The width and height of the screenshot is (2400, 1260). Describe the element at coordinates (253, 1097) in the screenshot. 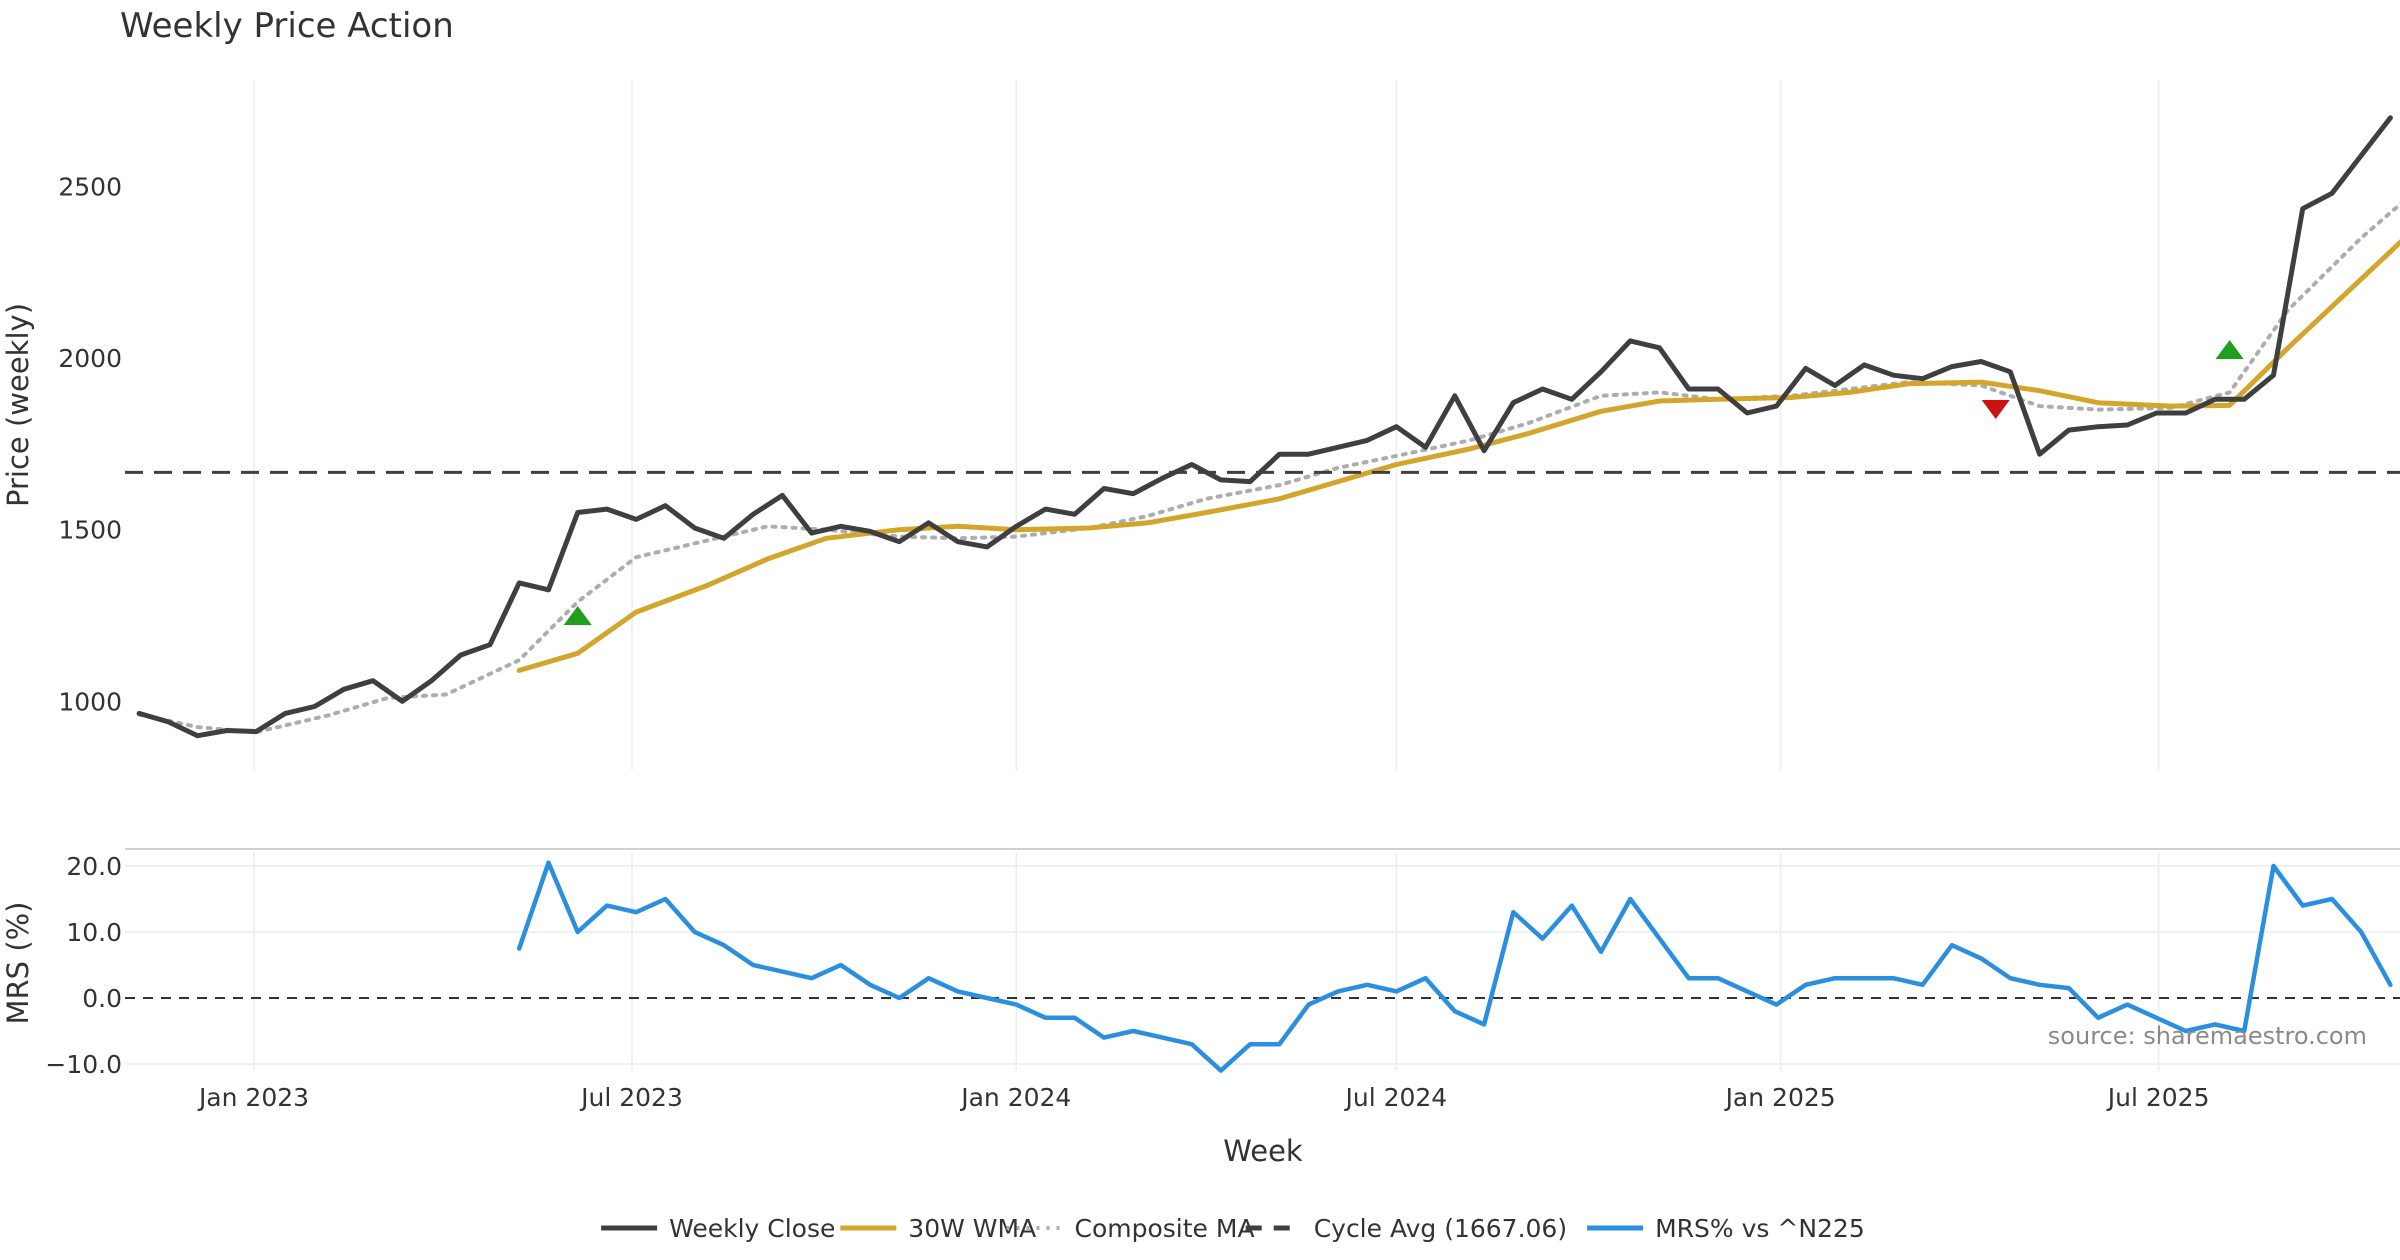

I see `x-tick-label: Jan 2023` at that location.